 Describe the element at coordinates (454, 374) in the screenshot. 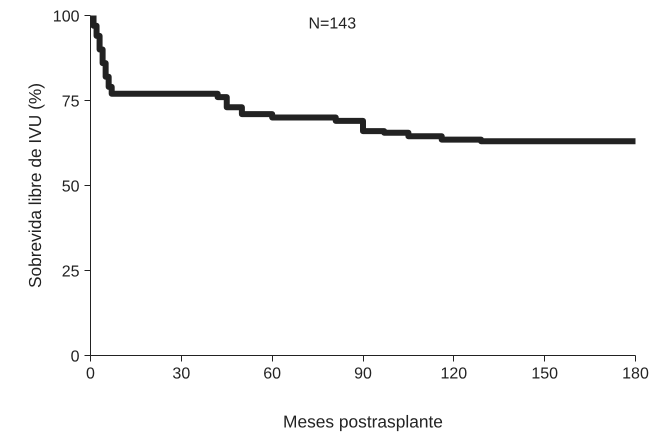

I see `x-tick-label: 120` at that location.